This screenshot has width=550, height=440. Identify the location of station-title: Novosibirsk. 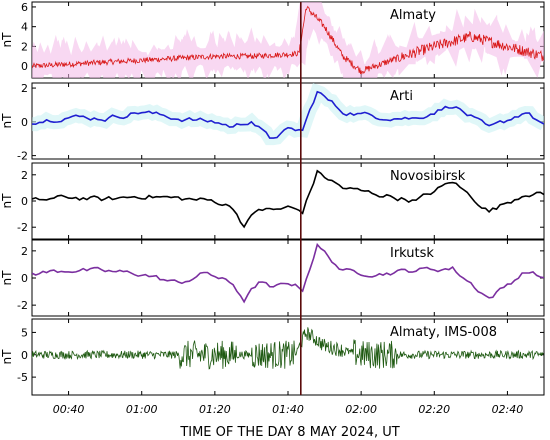
(428, 176).